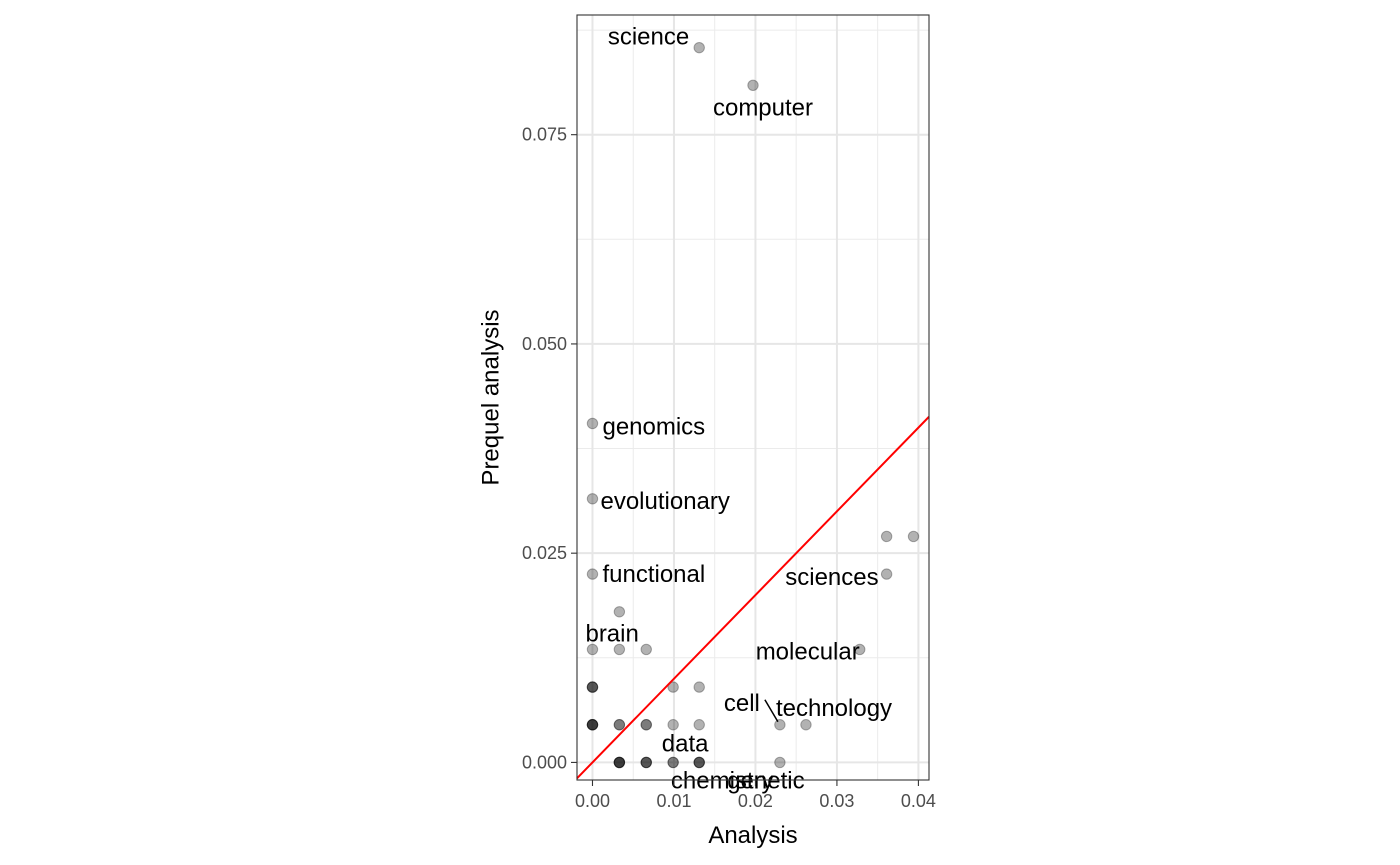 The height and width of the screenshot is (865, 1400). I want to click on point-label-computer: computer, so click(763, 107).